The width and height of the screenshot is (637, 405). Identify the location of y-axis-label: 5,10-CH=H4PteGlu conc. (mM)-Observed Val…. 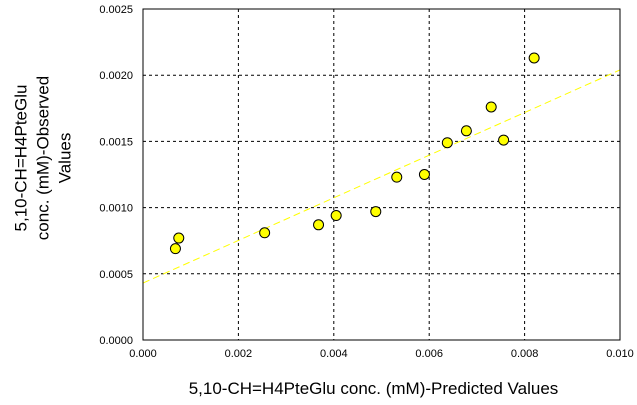
(42, 158).